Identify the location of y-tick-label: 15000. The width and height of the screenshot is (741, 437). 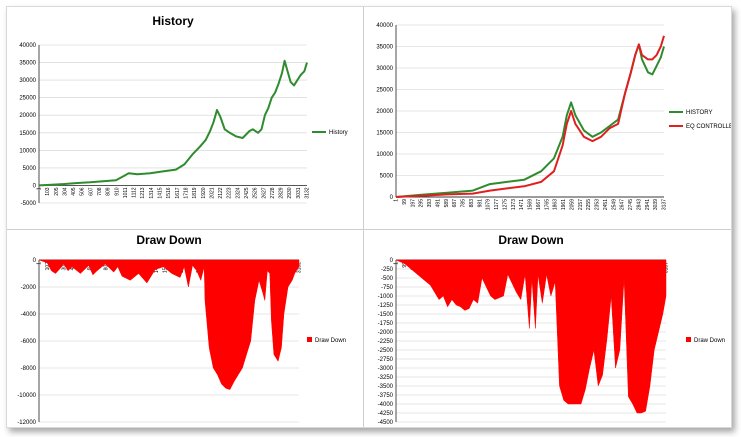
(384, 134).